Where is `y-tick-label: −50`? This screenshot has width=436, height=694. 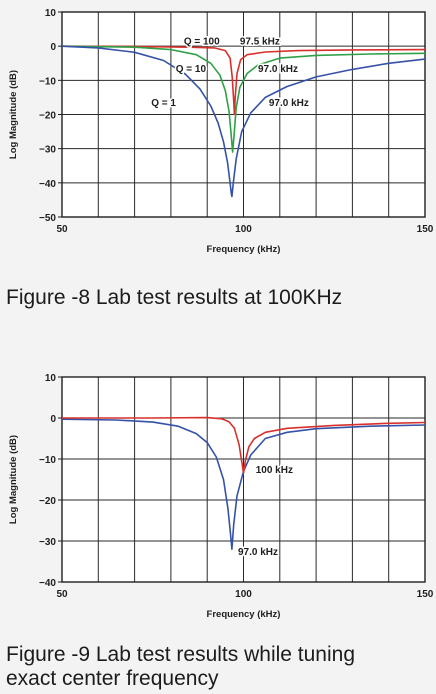
y-tick-label: −50 is located at coordinates (47, 218).